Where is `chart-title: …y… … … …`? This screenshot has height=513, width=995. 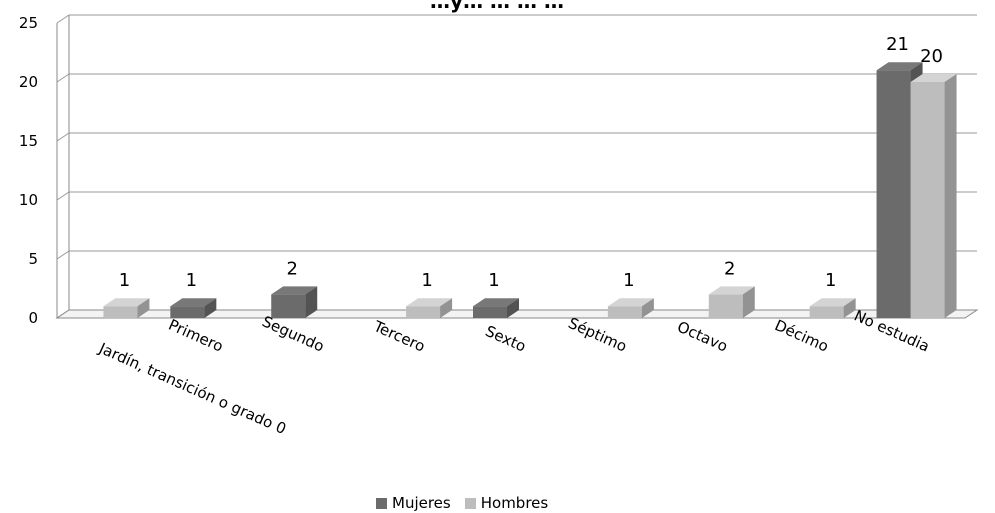
chart-title: …y… … … … is located at coordinates (497, 6).